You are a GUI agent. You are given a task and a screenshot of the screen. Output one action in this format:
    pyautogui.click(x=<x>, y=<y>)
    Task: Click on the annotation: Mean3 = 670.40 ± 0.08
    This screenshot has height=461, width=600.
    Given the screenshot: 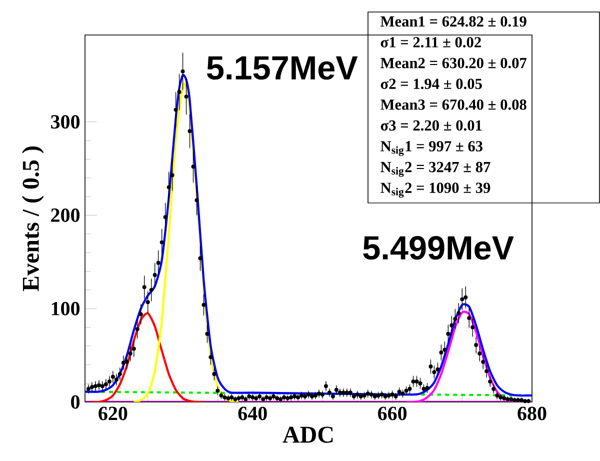 What is the action you would take?
    pyautogui.click(x=453, y=104)
    